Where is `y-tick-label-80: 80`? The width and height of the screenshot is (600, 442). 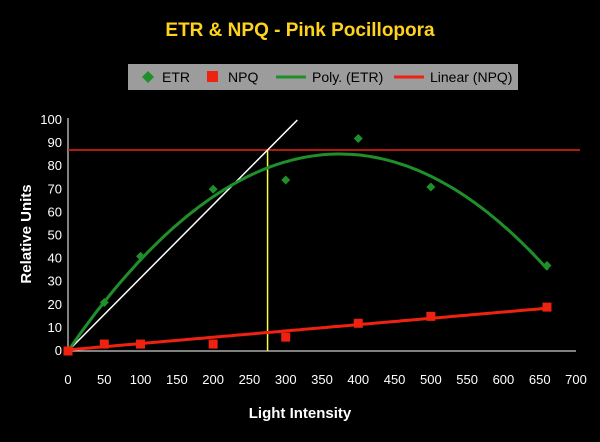 y-tick-label-80: 80 is located at coordinates (55, 165).